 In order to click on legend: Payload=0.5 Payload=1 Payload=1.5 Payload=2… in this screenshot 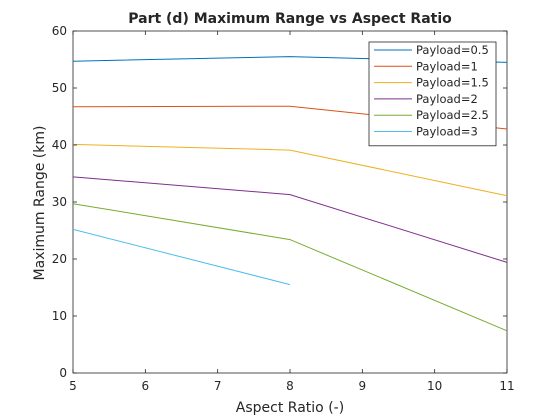, I will do `click(432, 94)`.